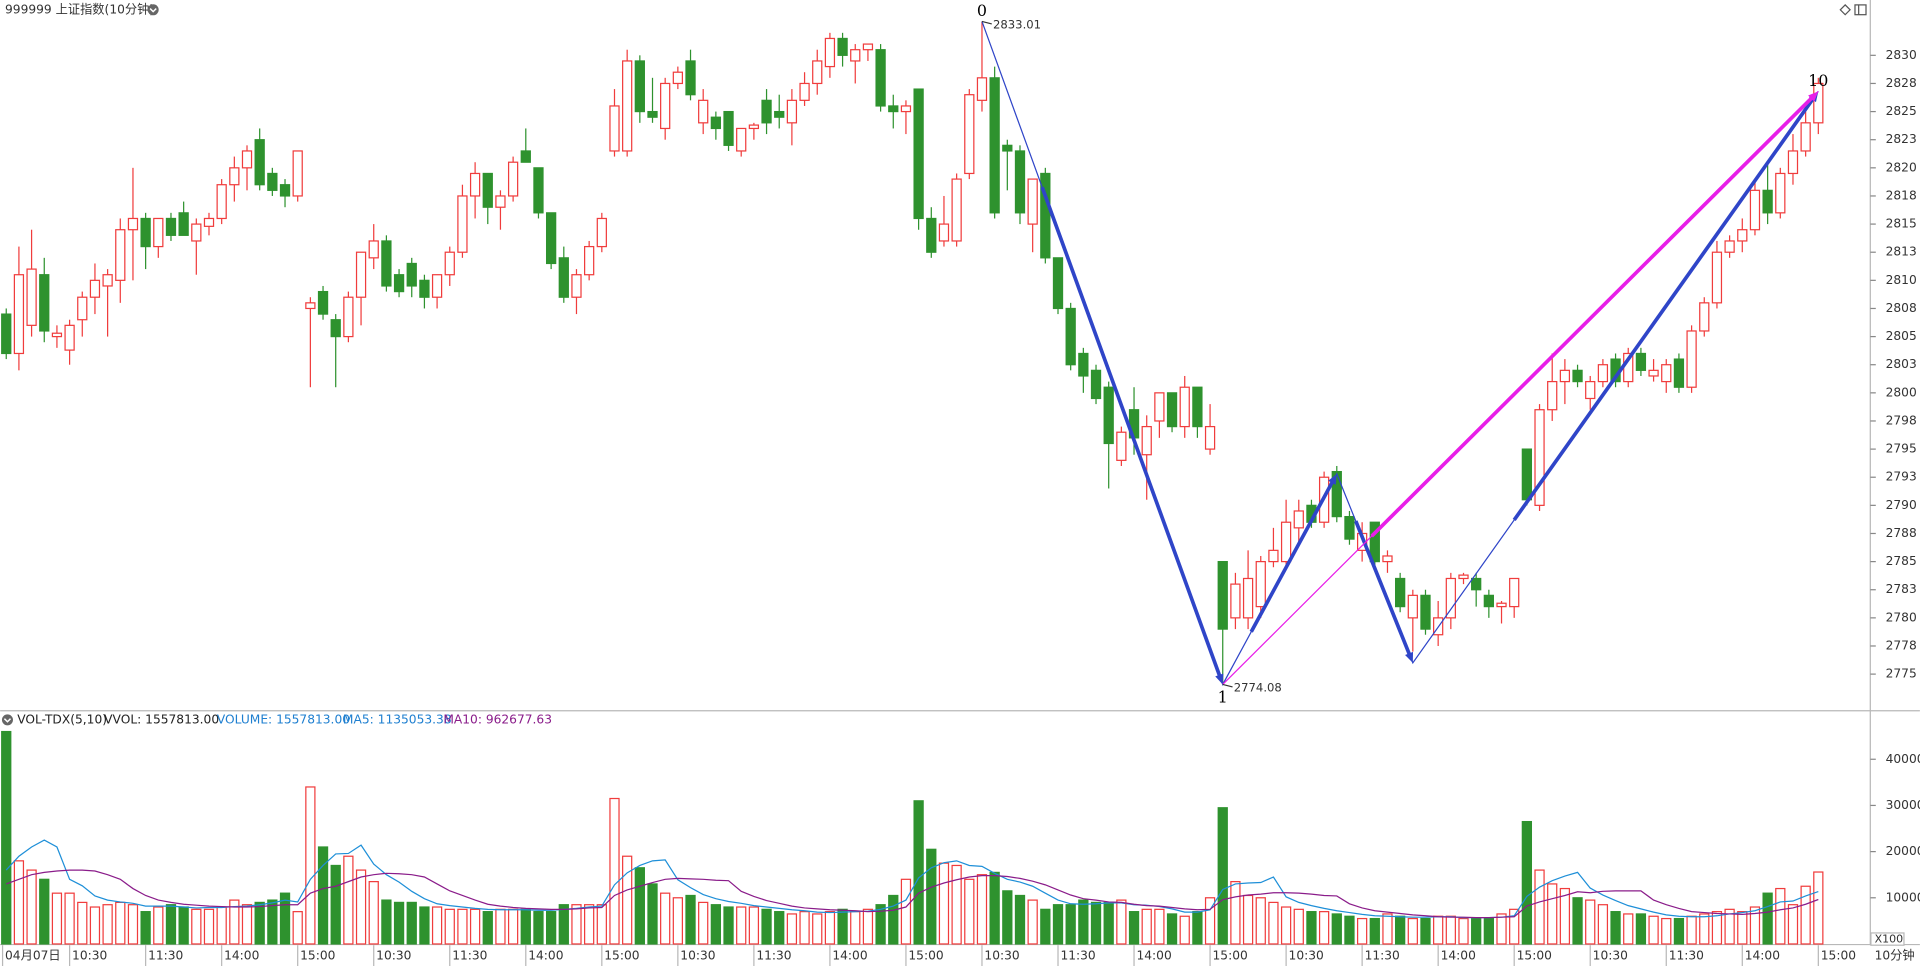  What do you see at coordinates (33, 956) in the screenshot?
I see `x-tick-label: 04月07日` at bounding box center [33, 956].